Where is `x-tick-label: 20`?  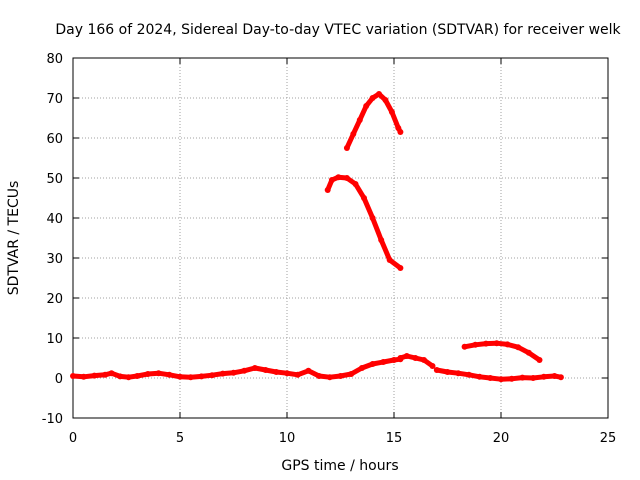
x-tick-label: 20 is located at coordinates (501, 438).